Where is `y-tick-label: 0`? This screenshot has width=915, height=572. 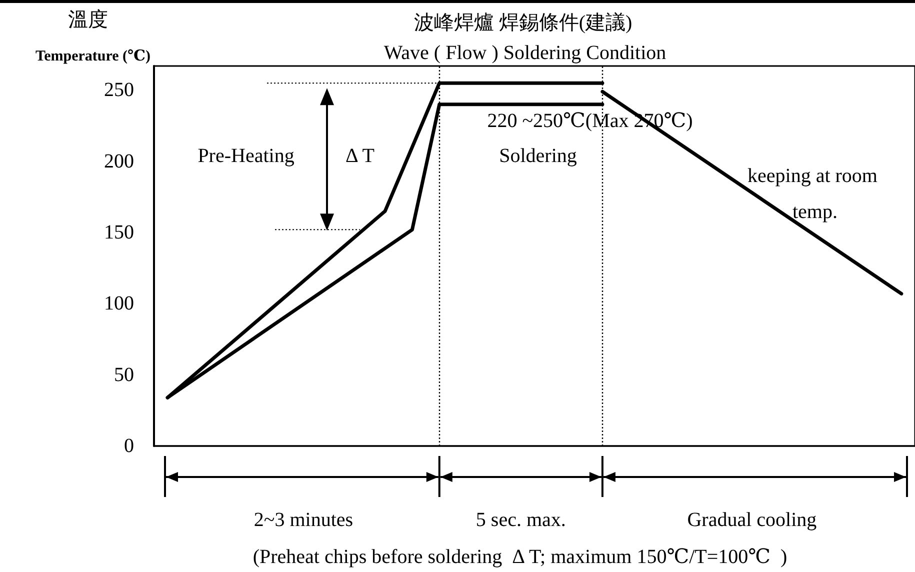 y-tick-label: 0 is located at coordinates (129, 446).